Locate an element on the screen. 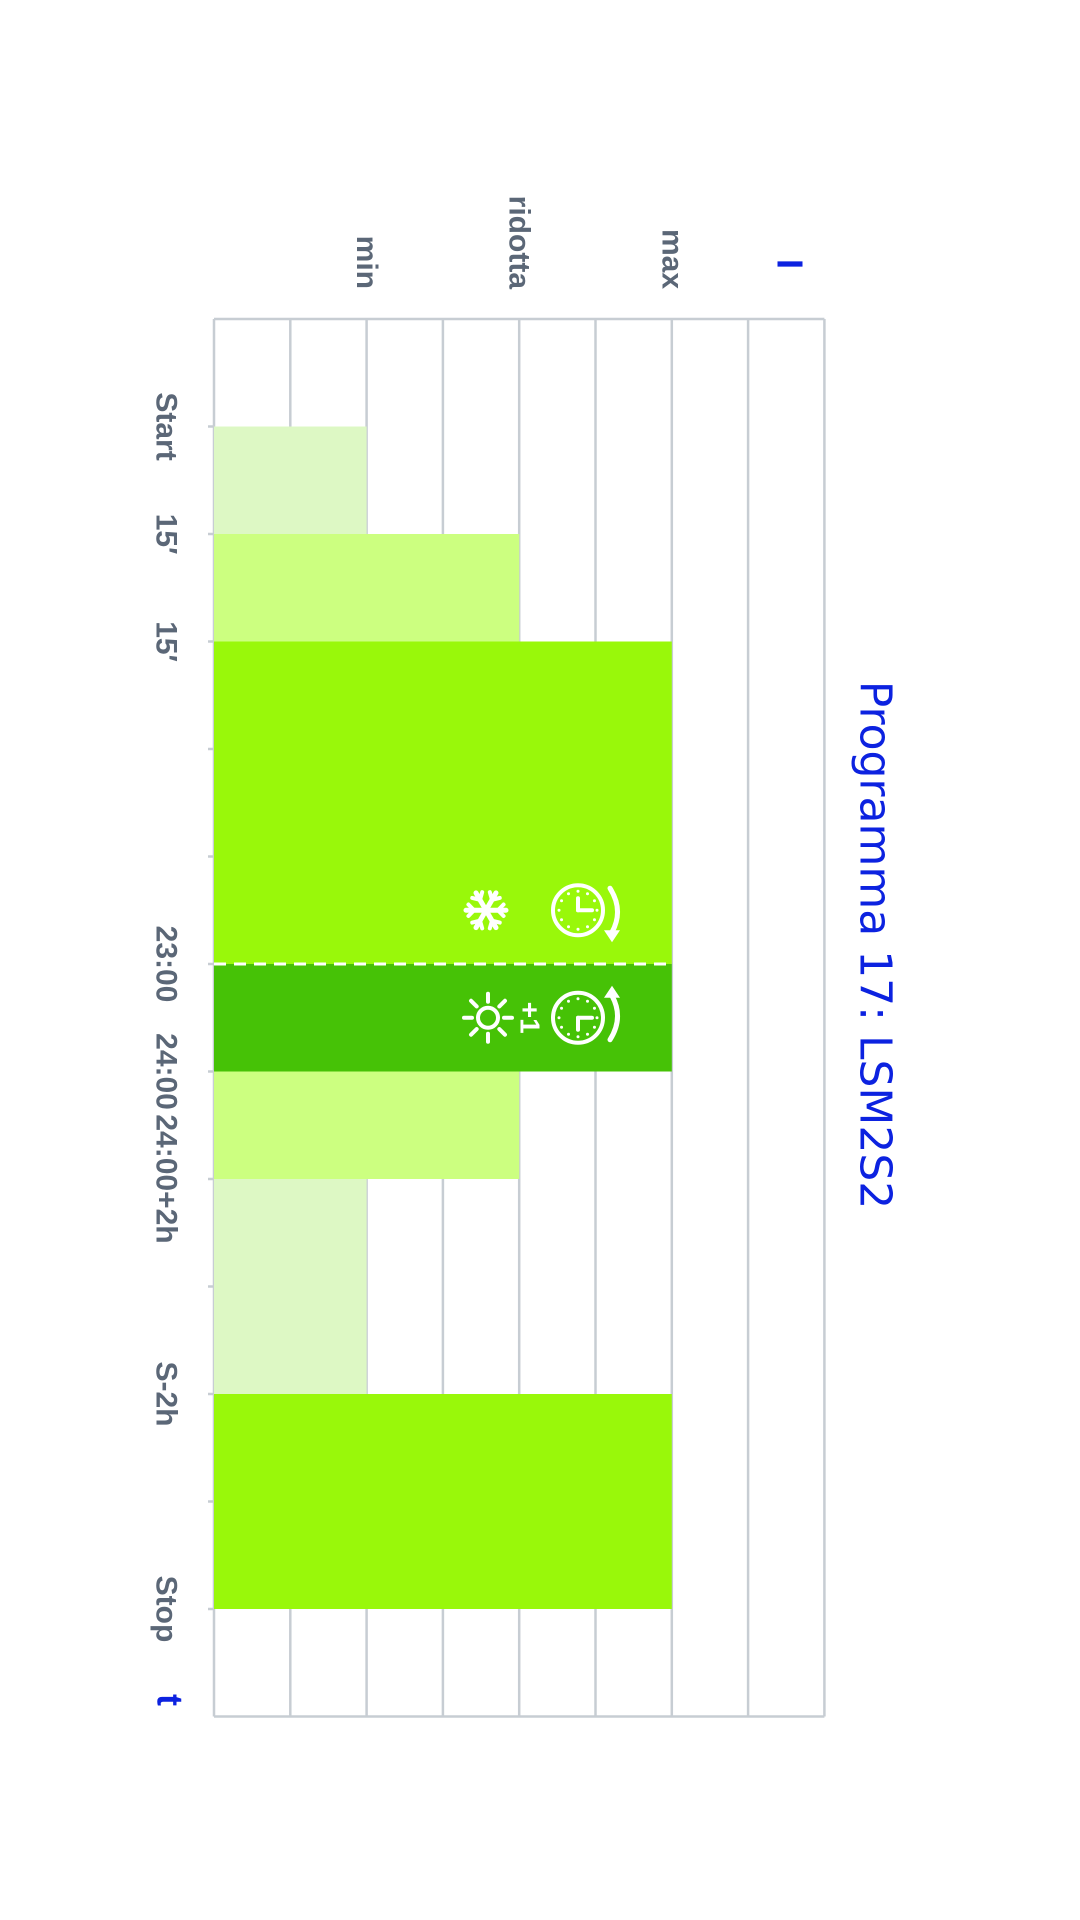  time-tick-label: Stop is located at coordinates (166, 1609).